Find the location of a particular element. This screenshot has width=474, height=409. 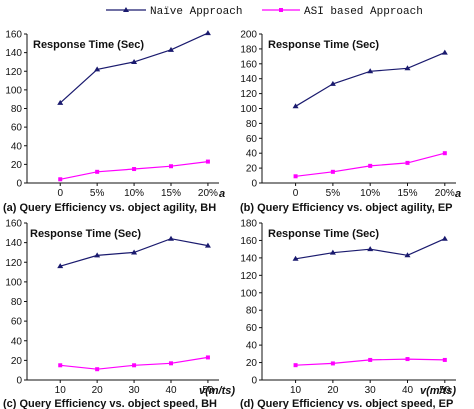

x-tick-label: 20 is located at coordinates (333, 390).